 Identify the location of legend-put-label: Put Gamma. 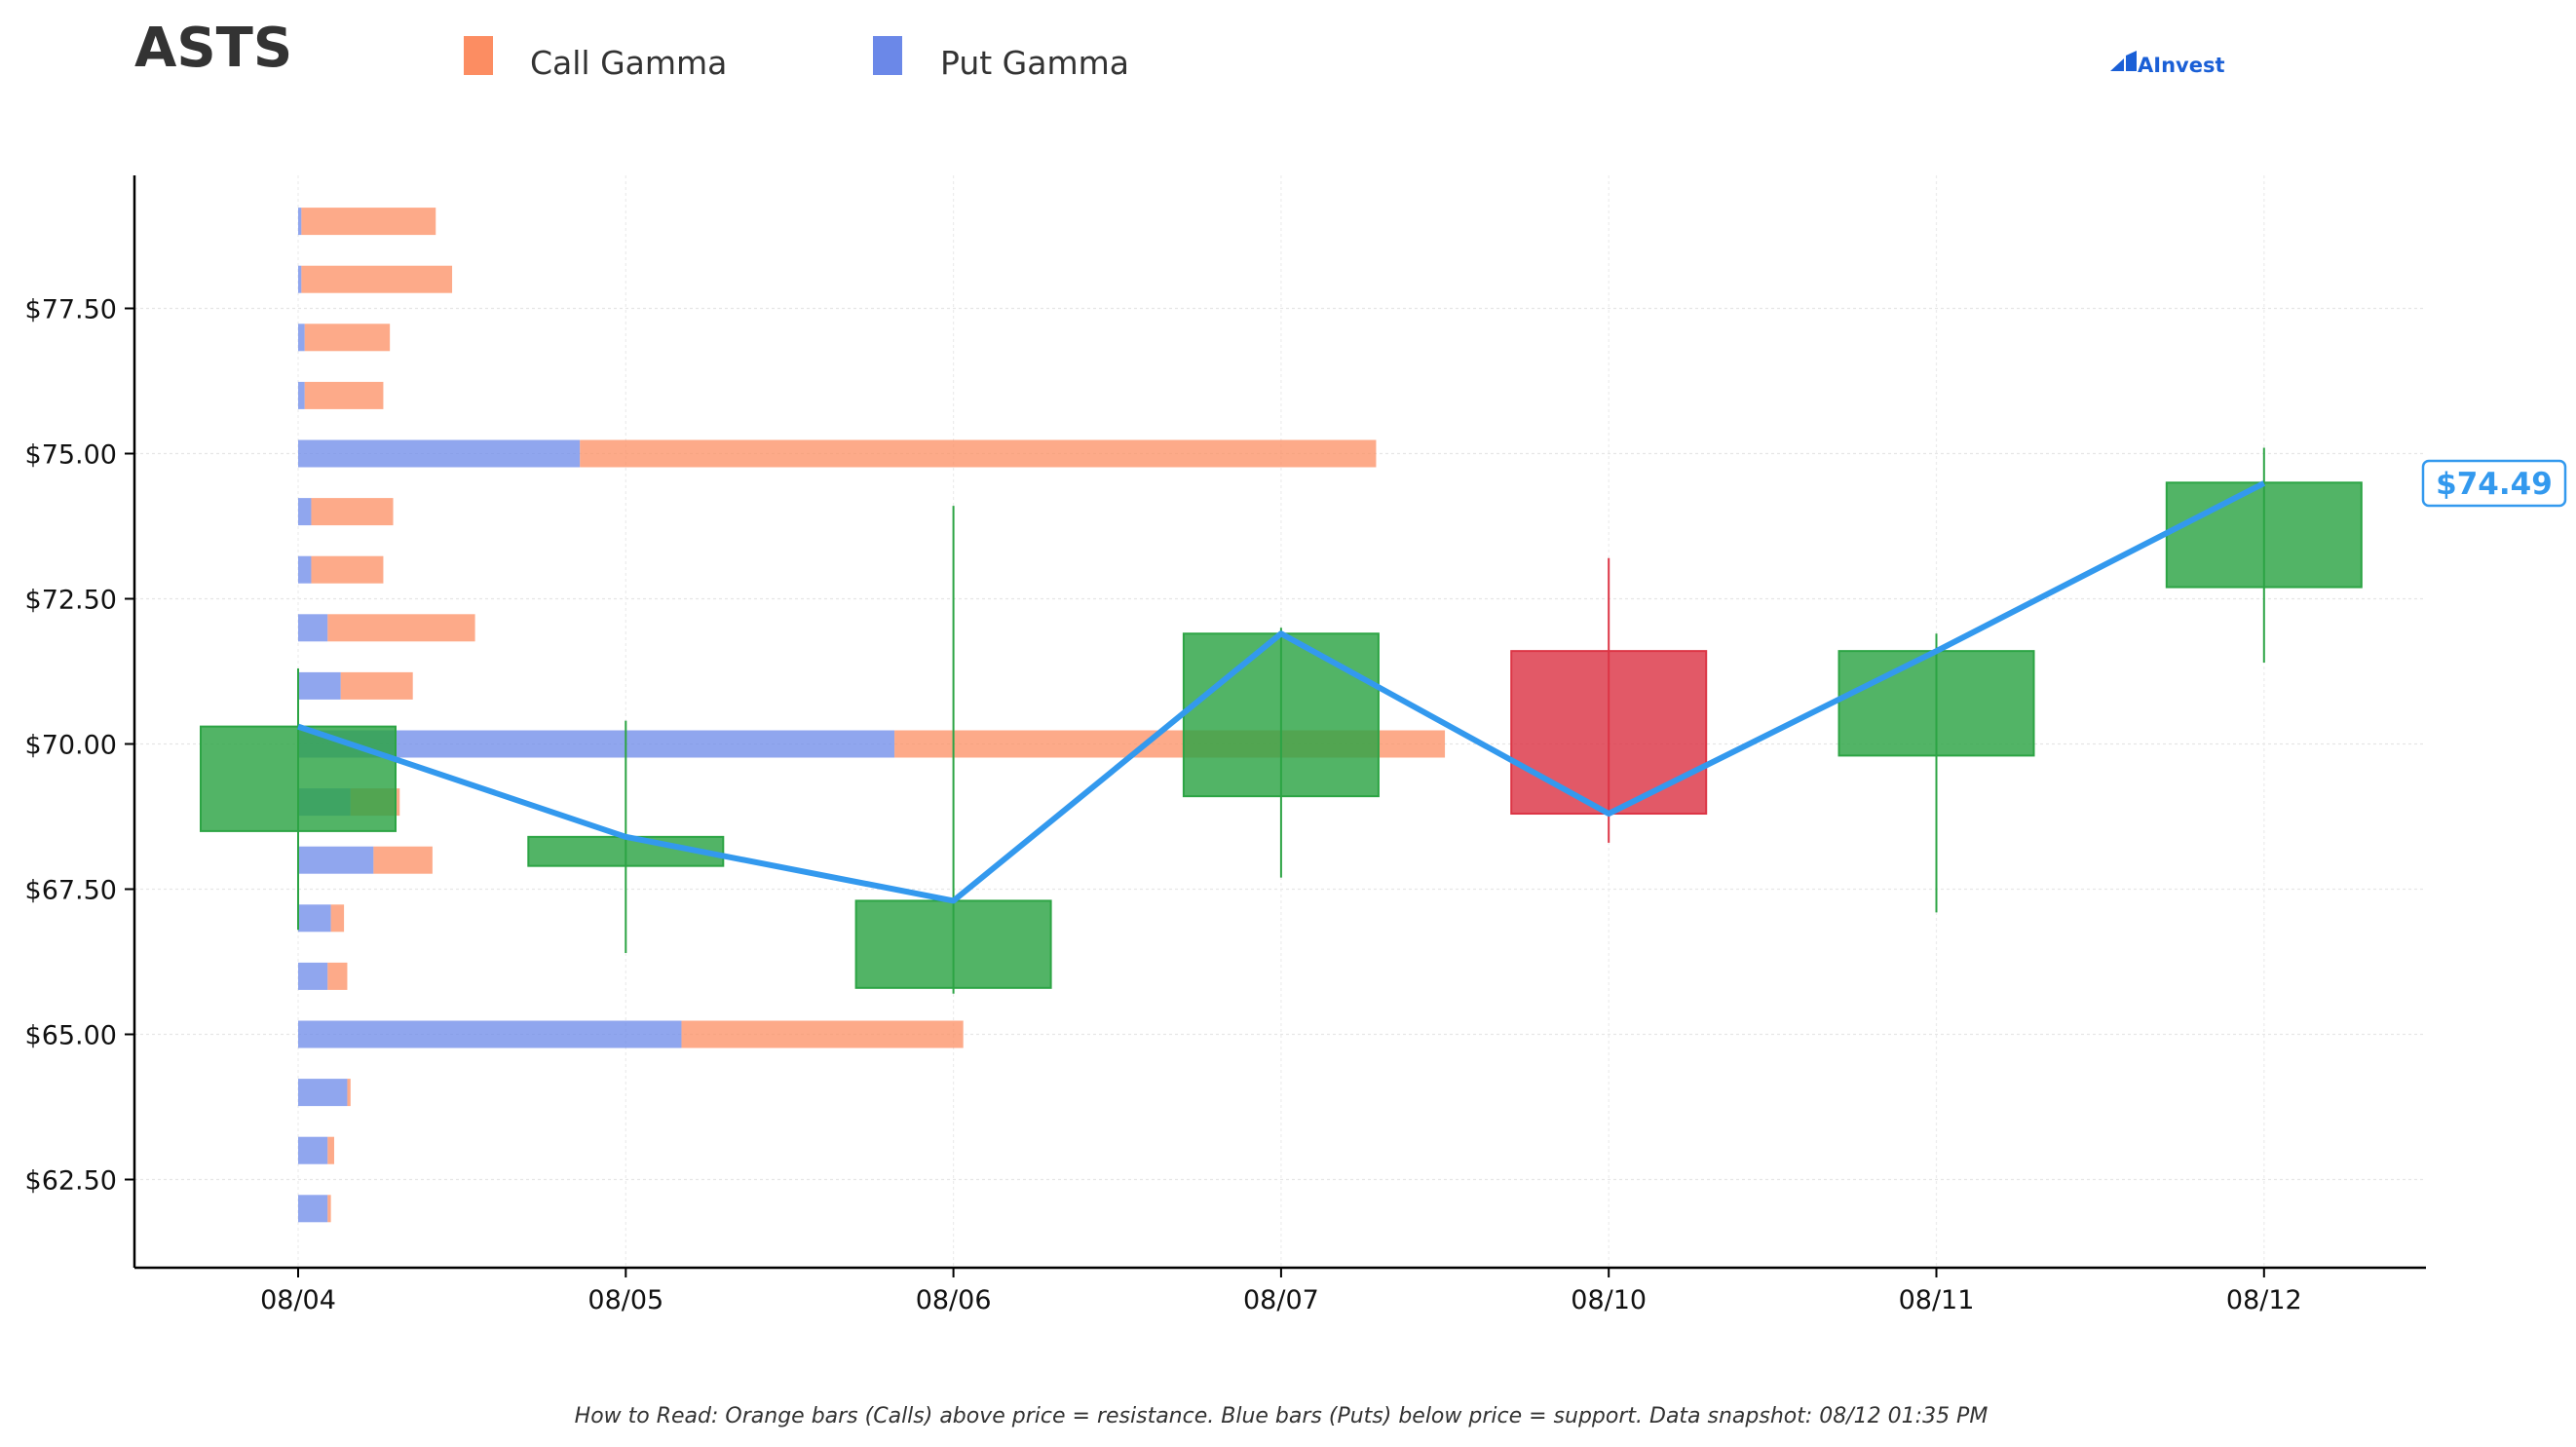
(1034, 63).